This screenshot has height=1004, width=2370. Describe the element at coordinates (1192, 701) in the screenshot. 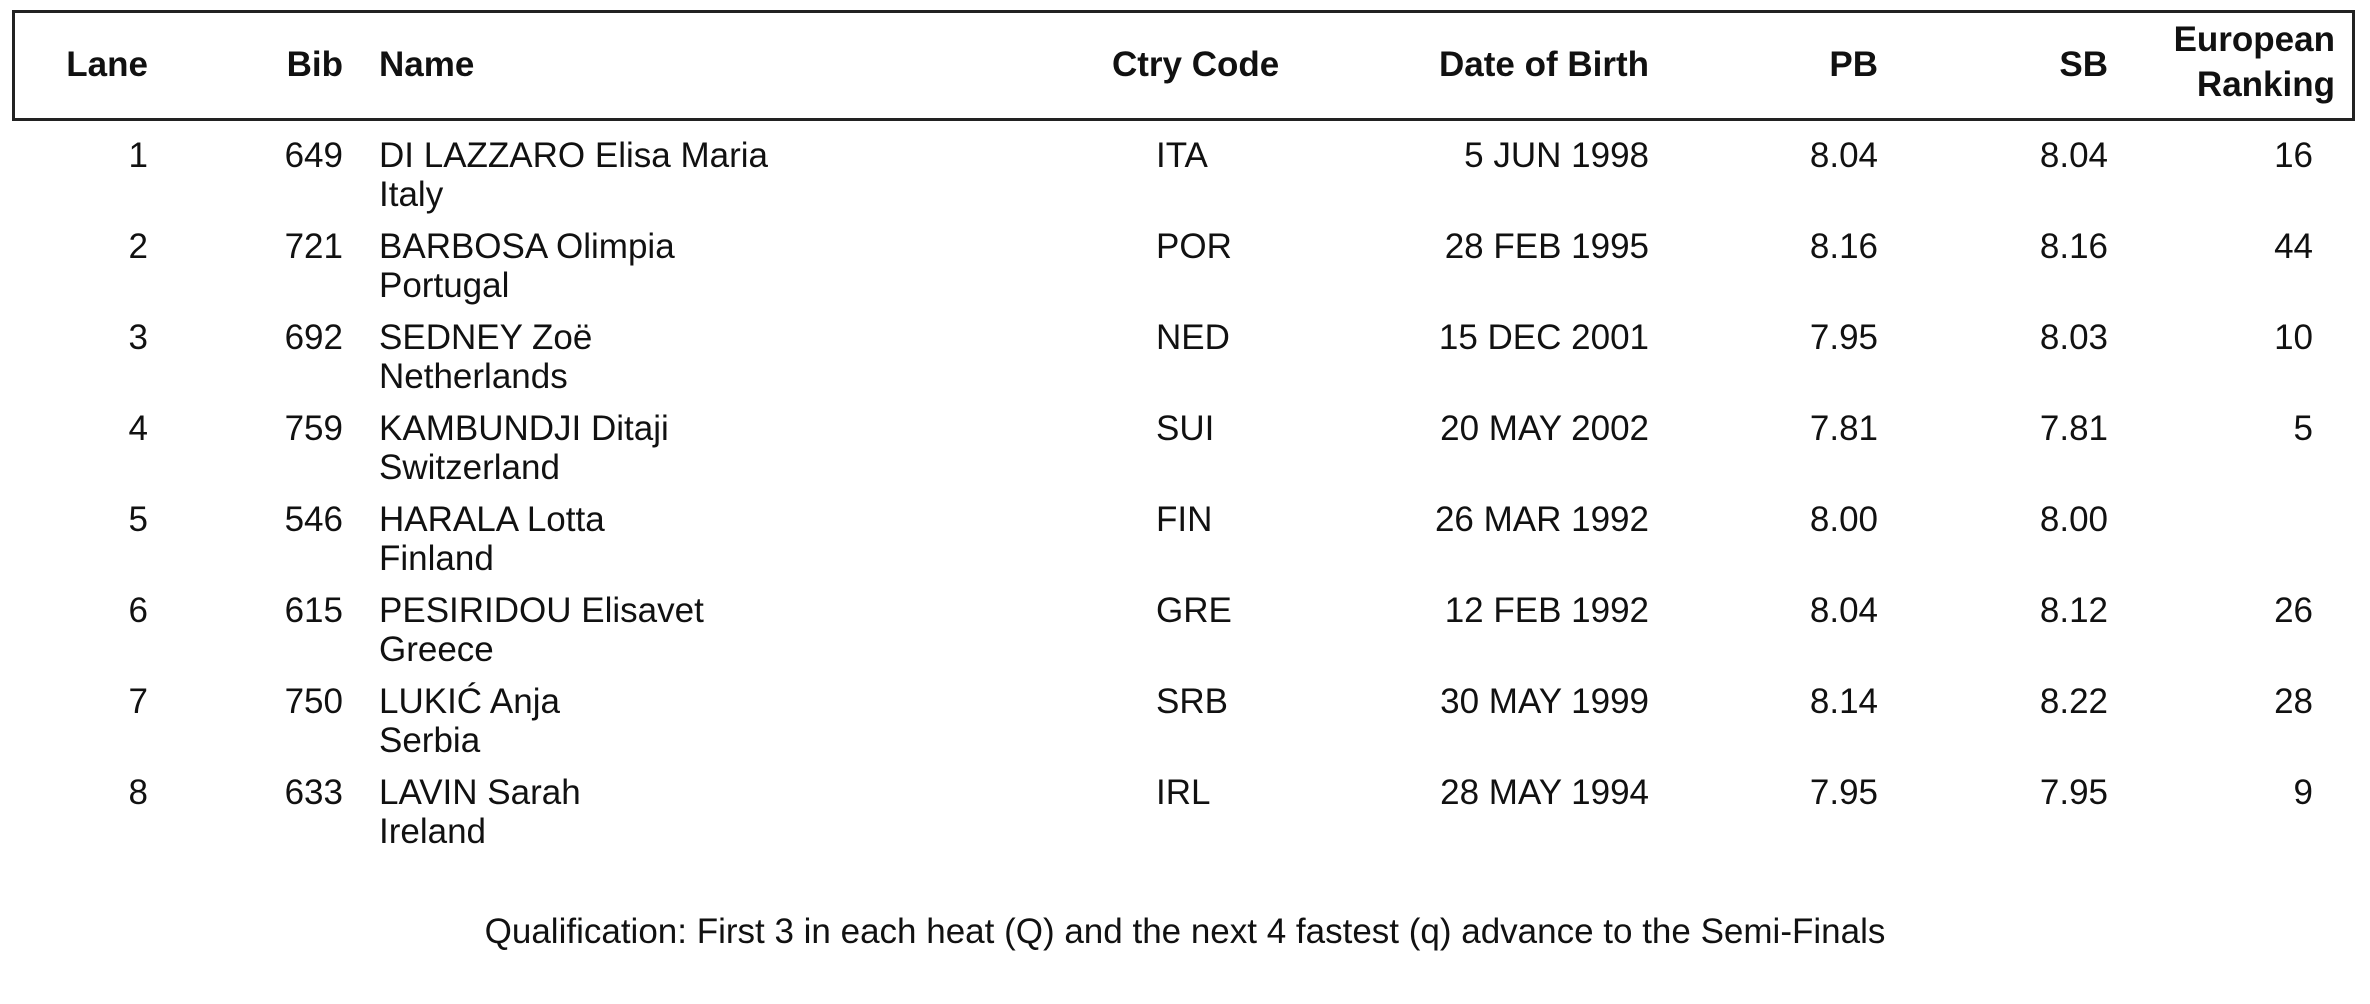

I see `country-code: SRB` at that location.